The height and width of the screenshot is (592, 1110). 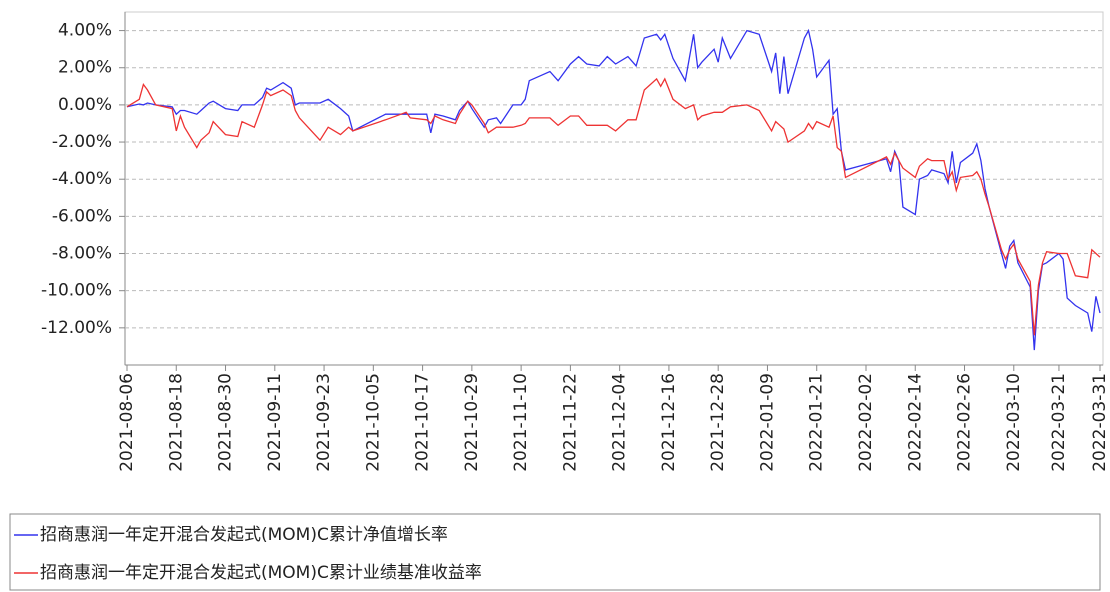 I want to click on y-tick-label: 0.00%, so click(x=85, y=105).